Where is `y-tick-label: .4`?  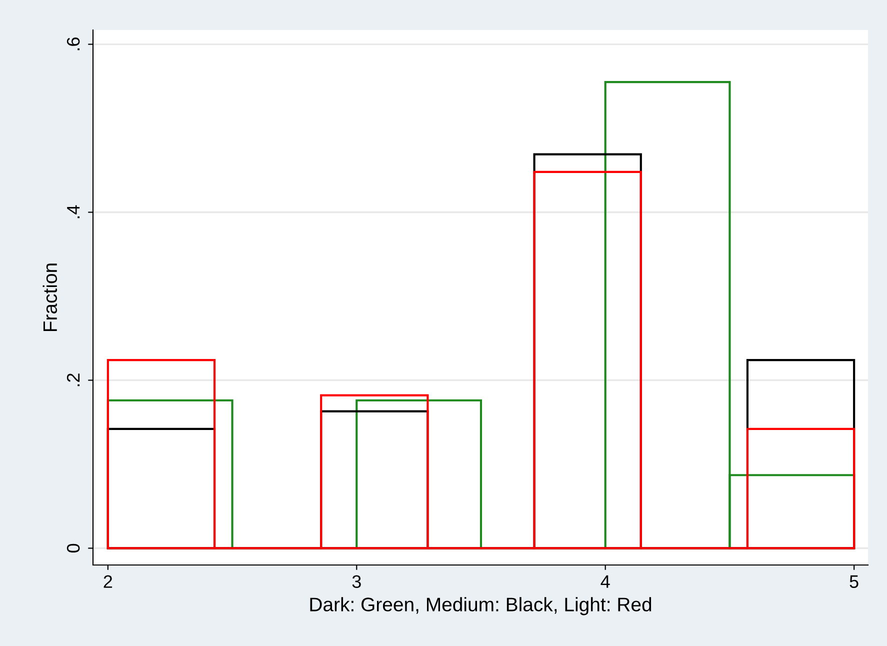
y-tick-label: .4 is located at coordinates (73, 211).